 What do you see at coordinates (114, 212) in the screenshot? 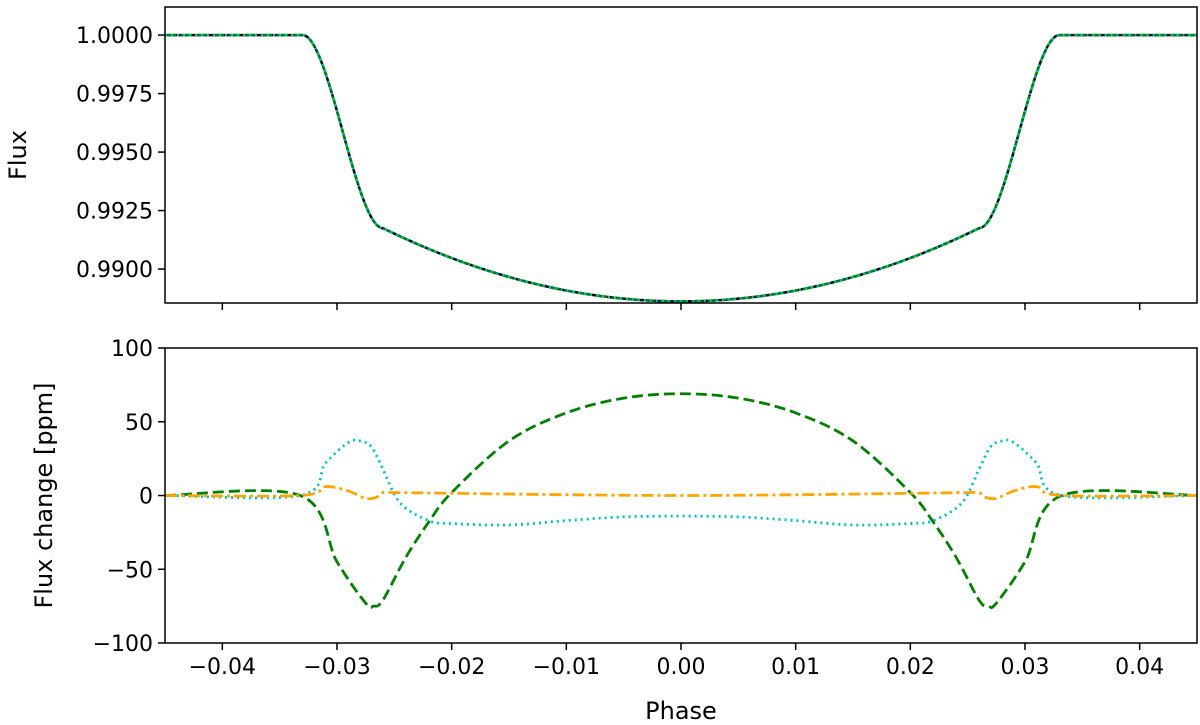
I see `top-y-tick-label-1: 0.9925` at bounding box center [114, 212].